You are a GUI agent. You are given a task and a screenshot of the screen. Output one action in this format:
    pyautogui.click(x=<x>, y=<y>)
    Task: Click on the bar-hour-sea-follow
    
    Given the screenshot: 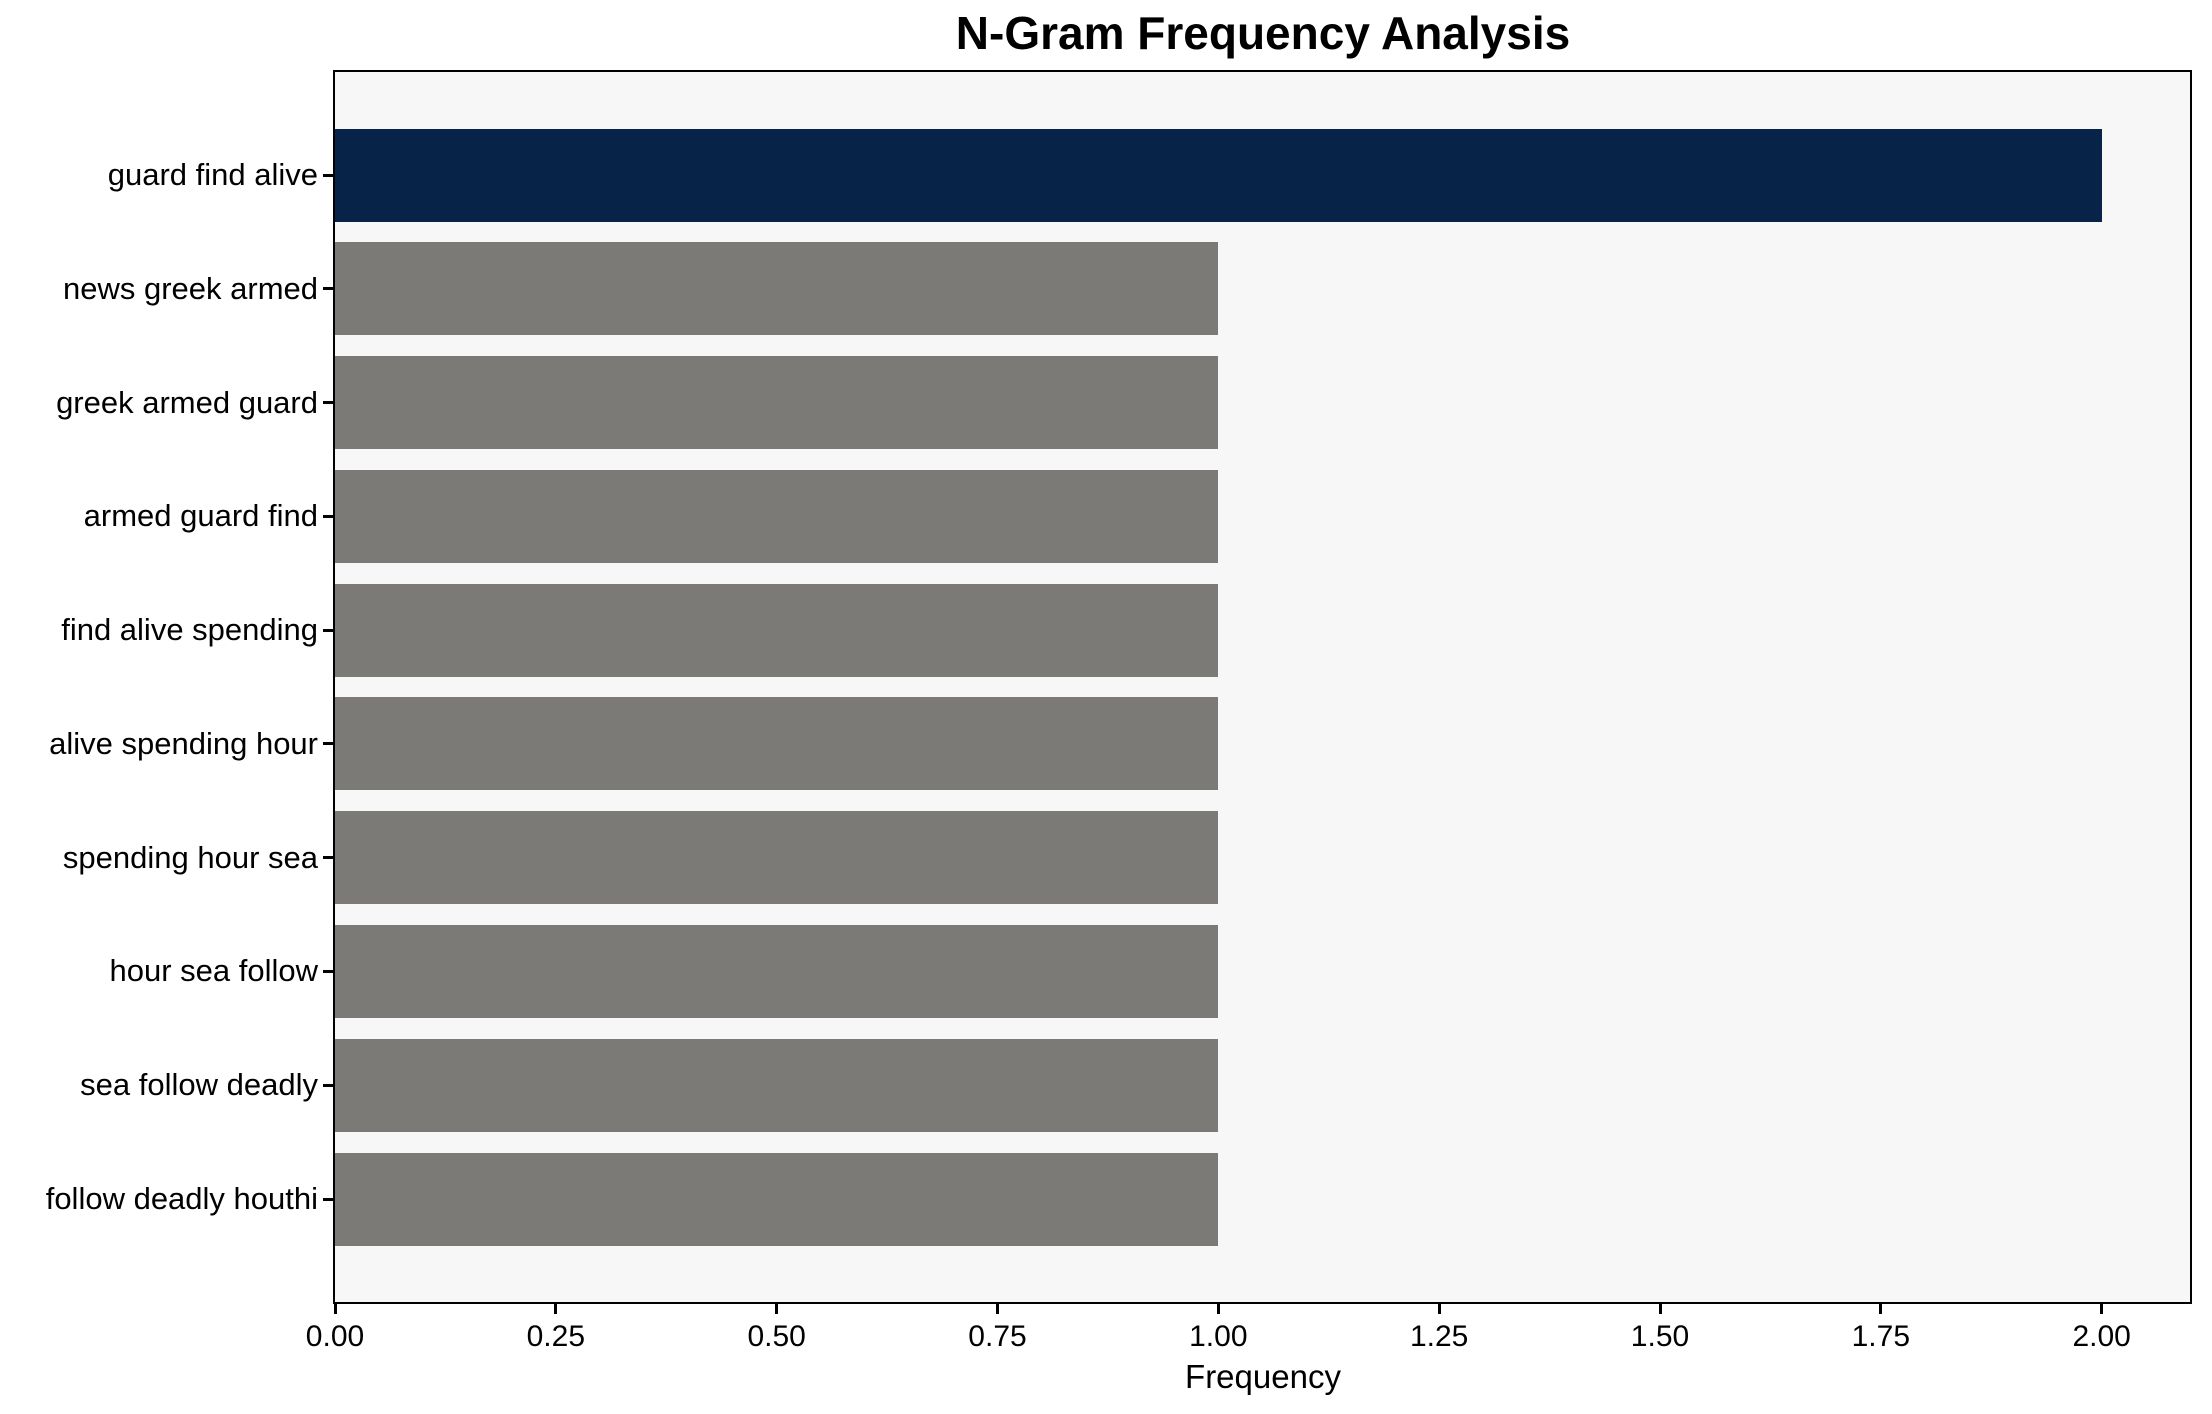 What is the action you would take?
    pyautogui.click(x=777, y=971)
    